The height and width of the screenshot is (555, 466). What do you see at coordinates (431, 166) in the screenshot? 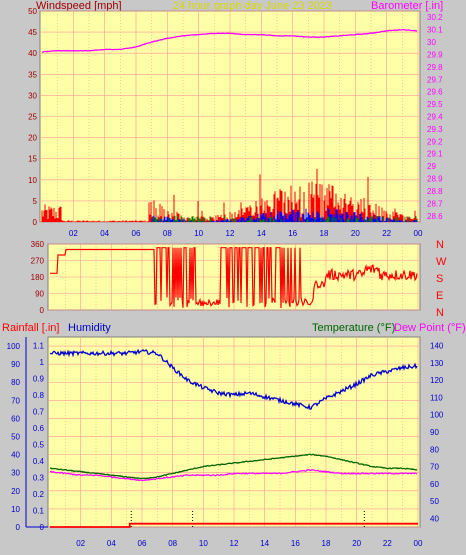
I see `barometer-tick-label: 29` at bounding box center [431, 166].